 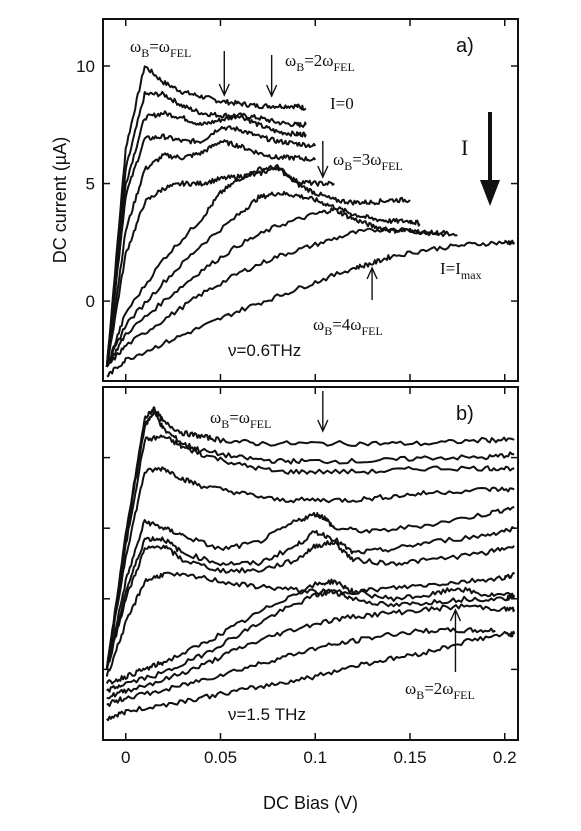 I want to click on y-tick-label: 5, so click(x=90, y=184).